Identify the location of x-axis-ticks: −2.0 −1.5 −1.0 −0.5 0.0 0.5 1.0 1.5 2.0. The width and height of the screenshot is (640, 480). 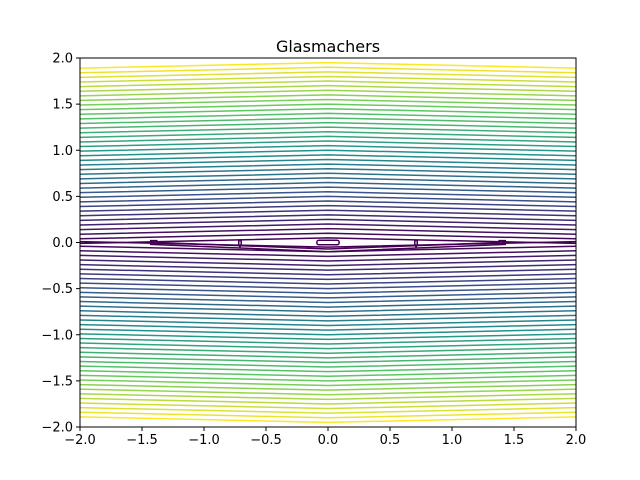
(325, 437).